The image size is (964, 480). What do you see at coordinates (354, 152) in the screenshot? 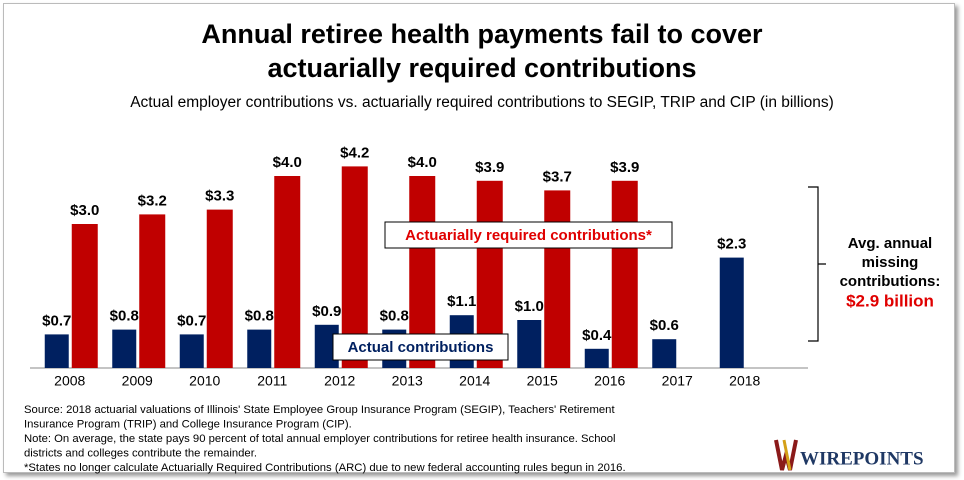
I see `value-label: $4.2` at bounding box center [354, 152].